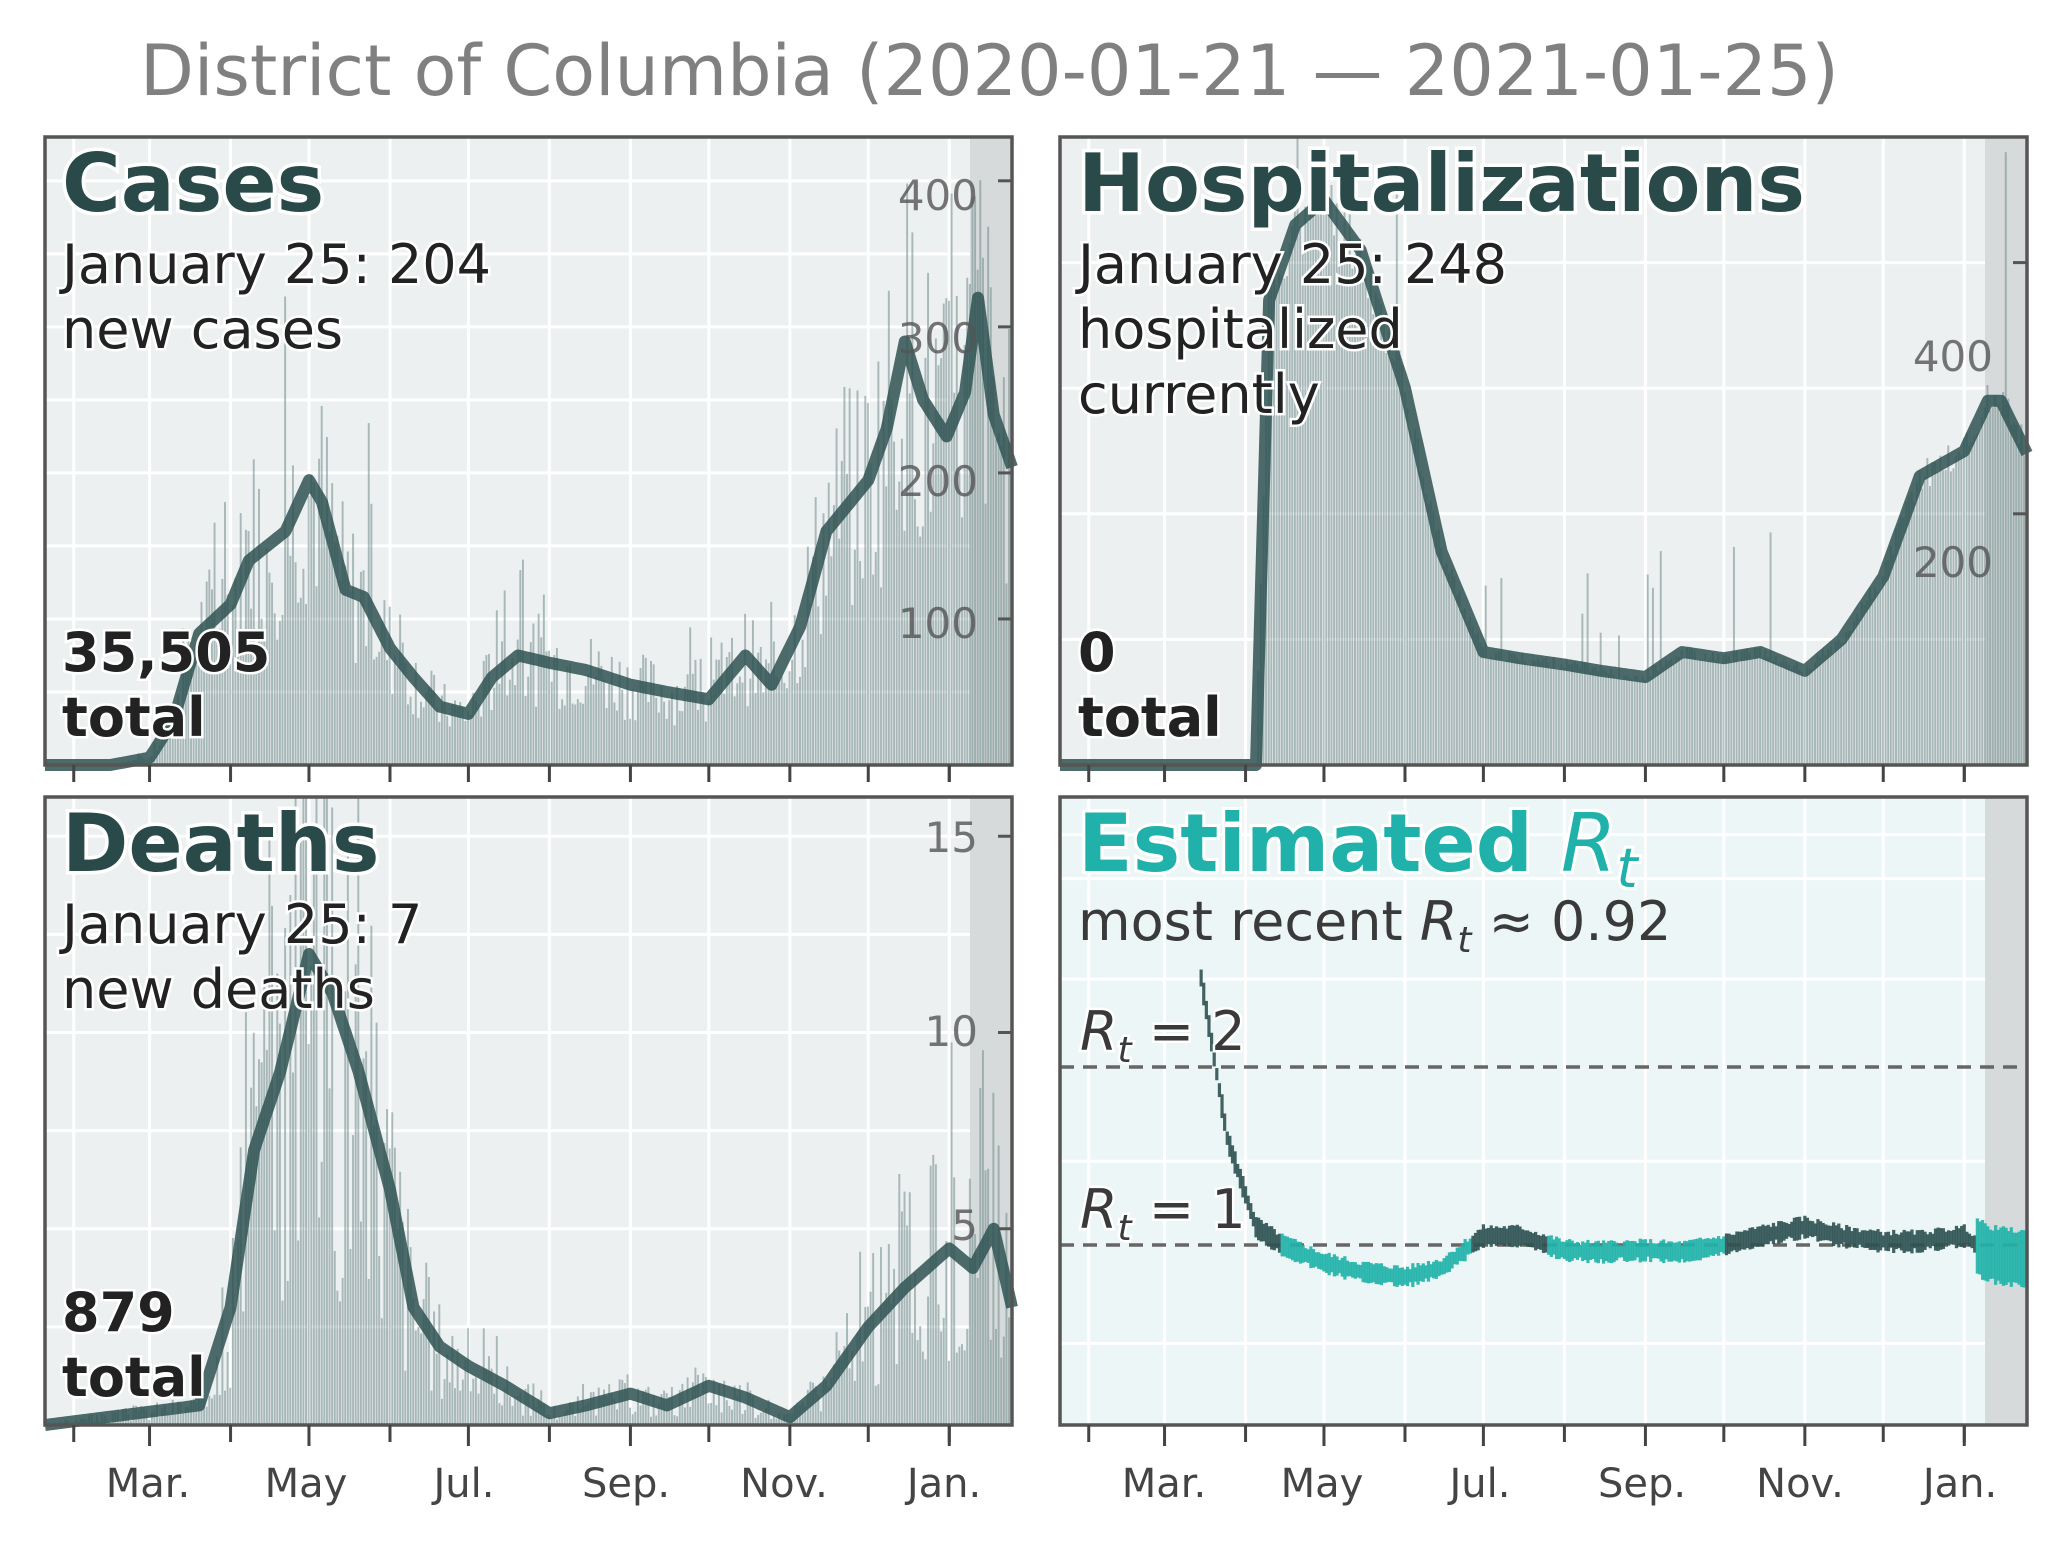  Describe the element at coordinates (2020, 388) in the screenshot. I see `y-tick-marks` at that location.